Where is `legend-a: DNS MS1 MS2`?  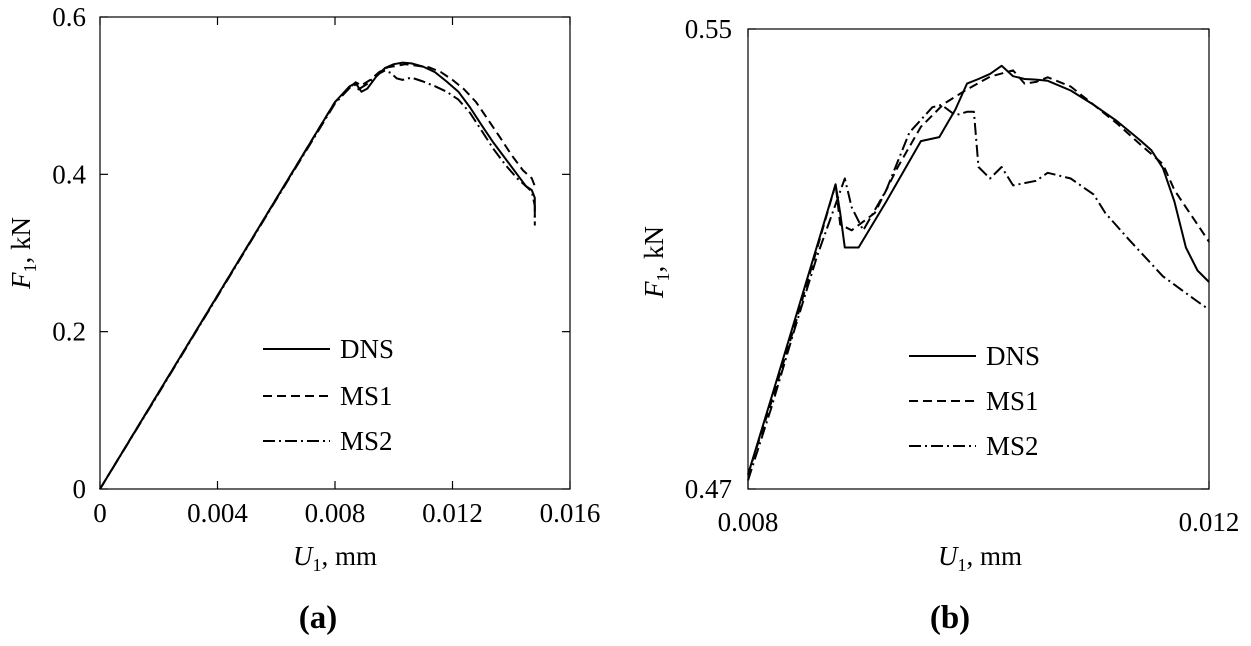
legend-a: DNS MS1 MS2 is located at coordinates (328, 395).